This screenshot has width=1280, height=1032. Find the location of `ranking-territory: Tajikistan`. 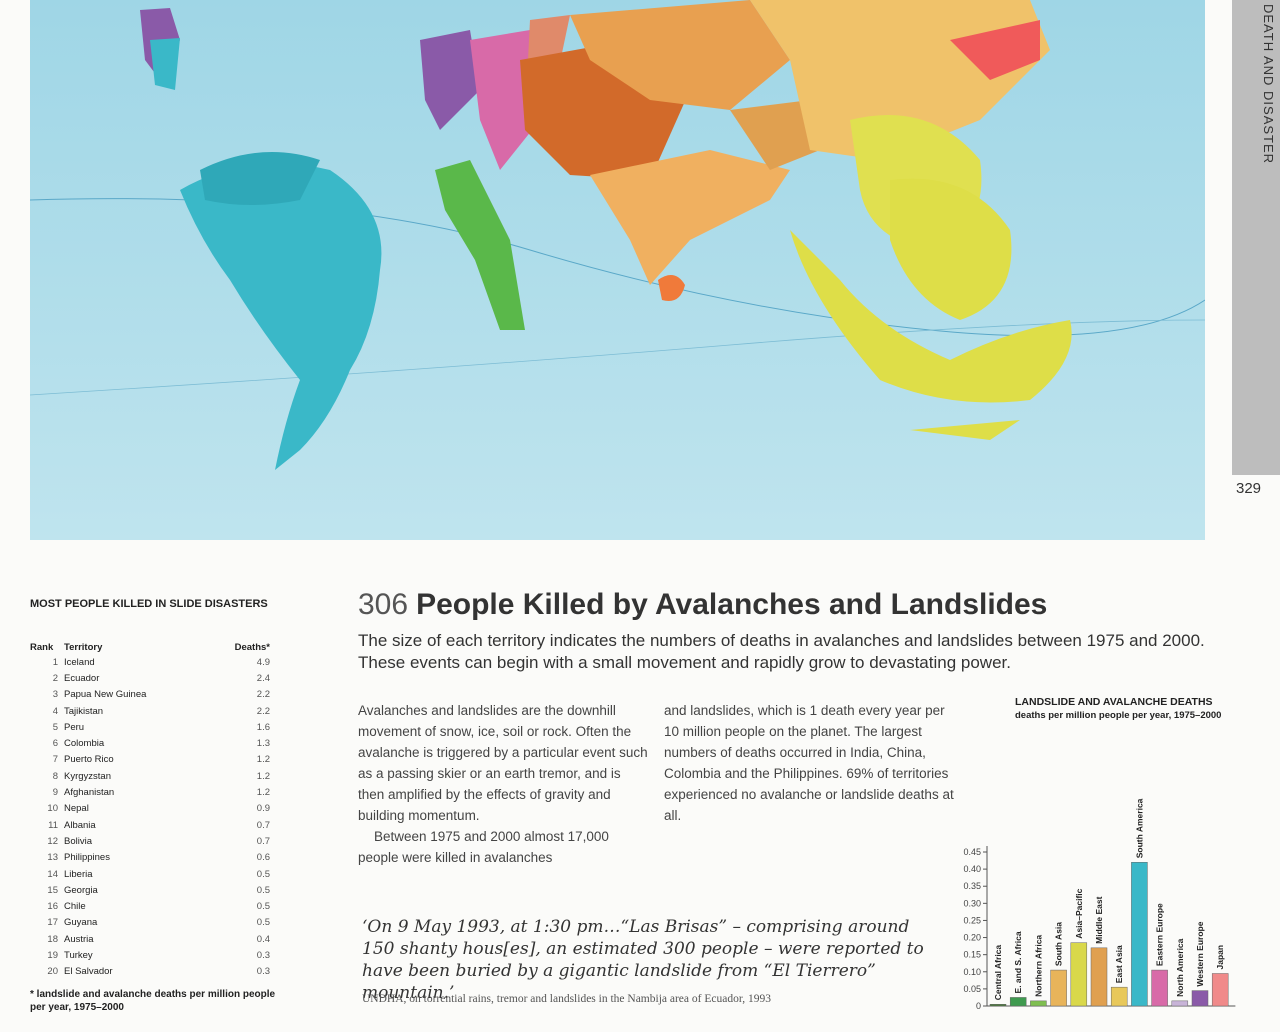

ranking-territory: Tajikistan is located at coordinates (84, 711).